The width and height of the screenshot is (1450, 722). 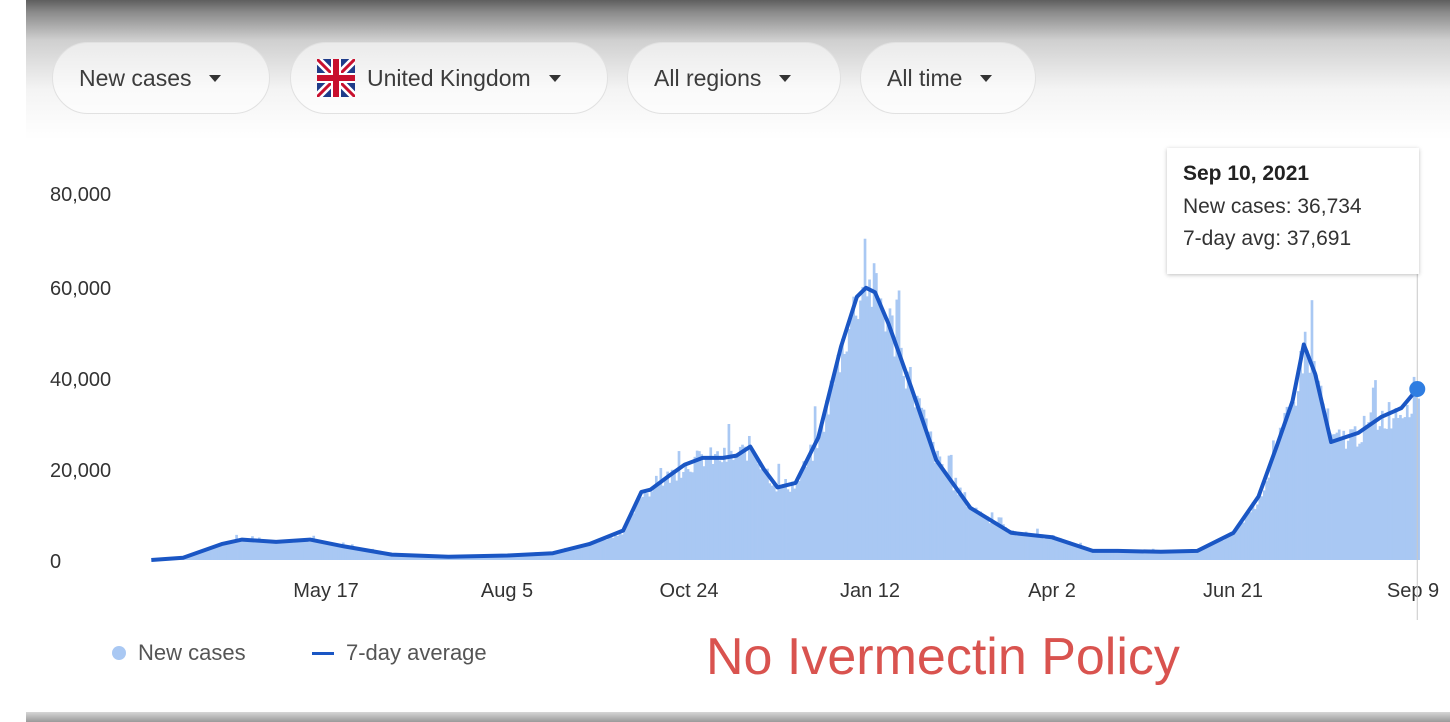 I want to click on region-dropdown: All regions, so click(x=734, y=78).